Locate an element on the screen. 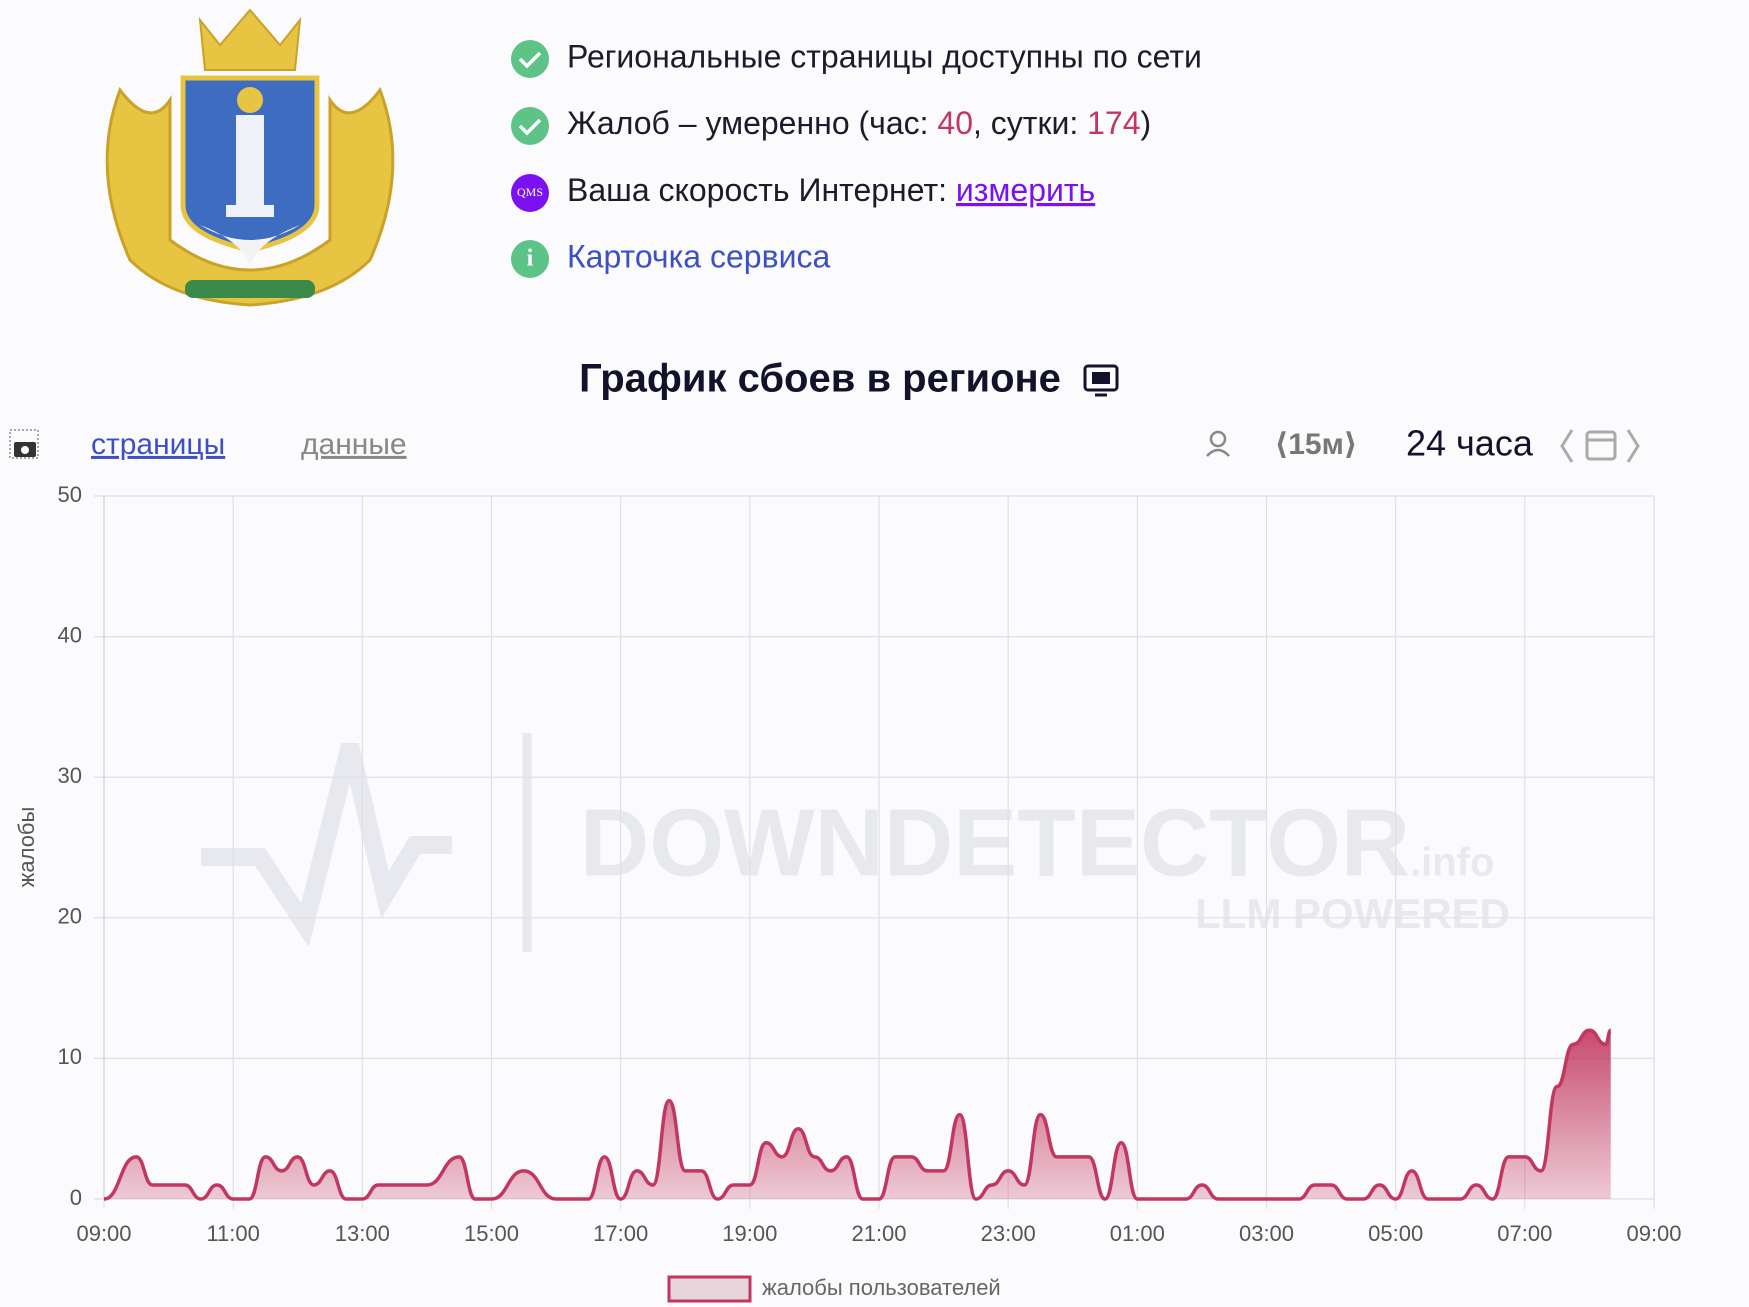  legend-label: жалобы пользователей is located at coordinates (881, 1287).